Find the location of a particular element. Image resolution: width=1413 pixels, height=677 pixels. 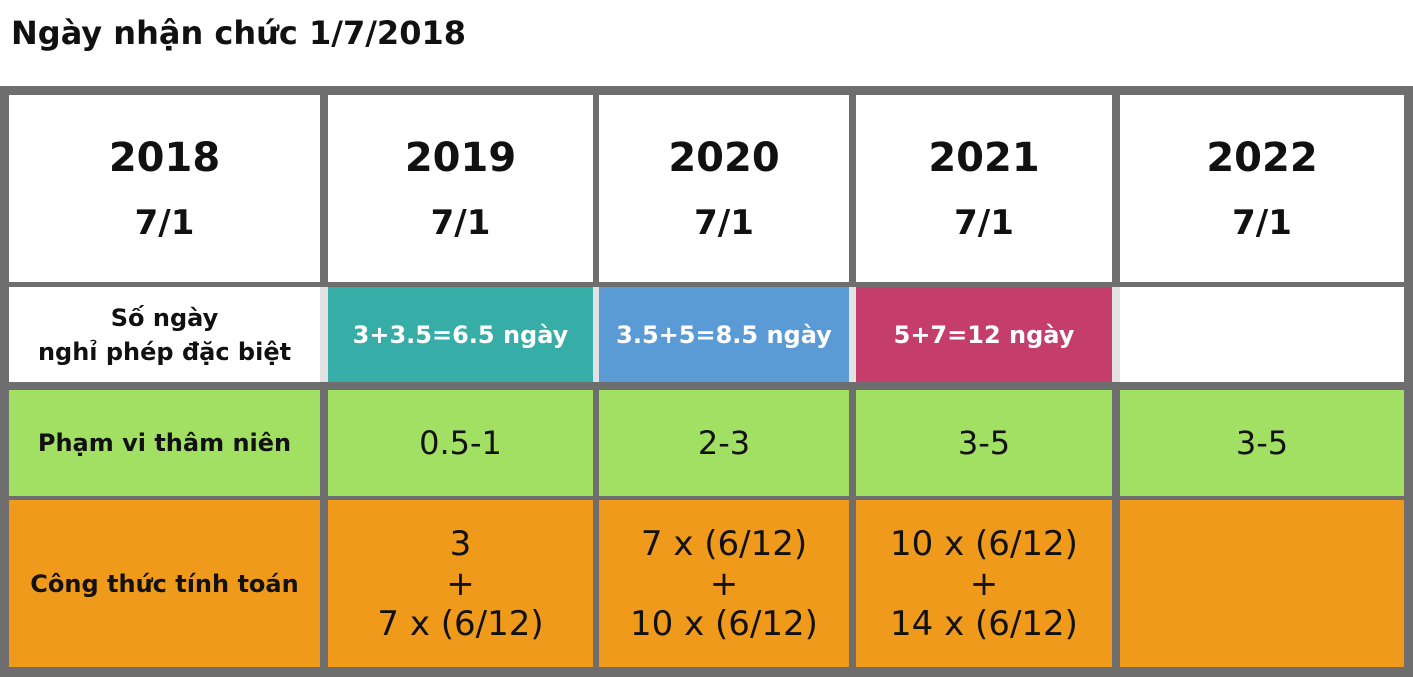

seniority-2020: 2-3 is located at coordinates (724, 443).